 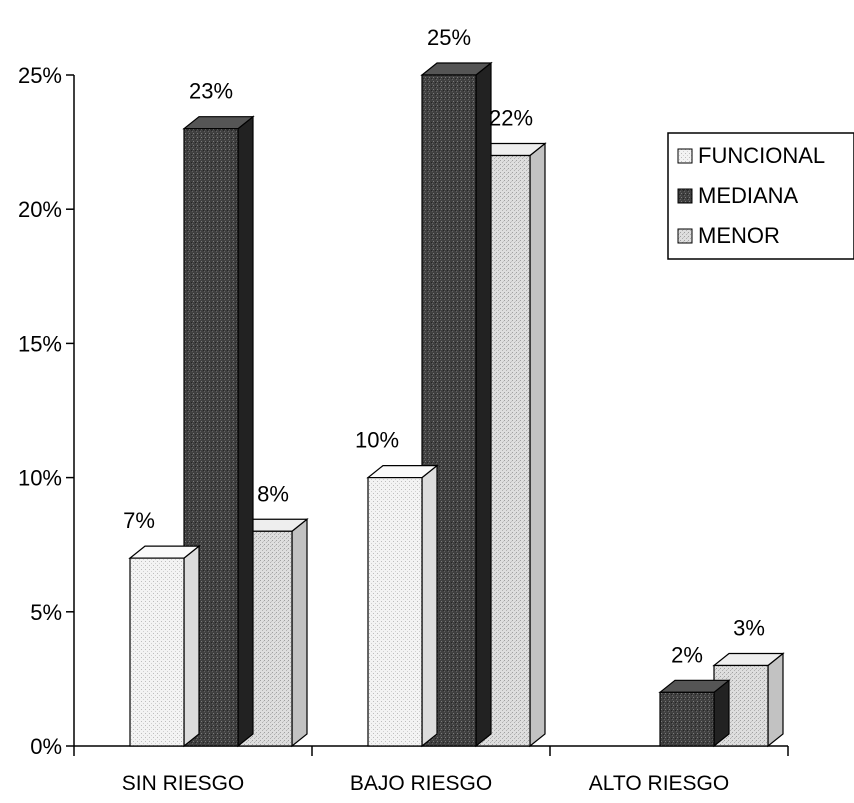 What do you see at coordinates (739, 235) in the screenshot?
I see `legend-label: MENOR` at bounding box center [739, 235].